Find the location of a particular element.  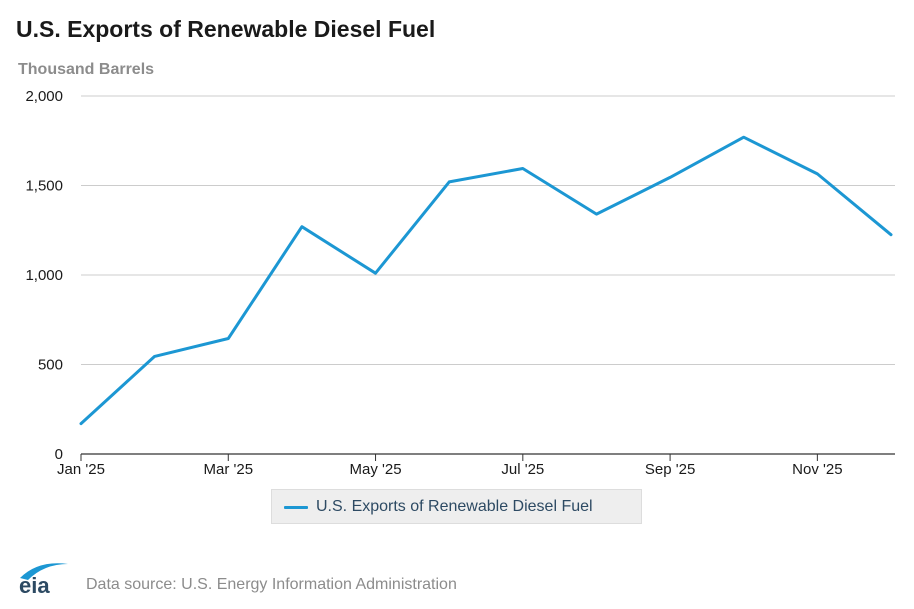

y-tick-label: 1,000 is located at coordinates (44, 275).